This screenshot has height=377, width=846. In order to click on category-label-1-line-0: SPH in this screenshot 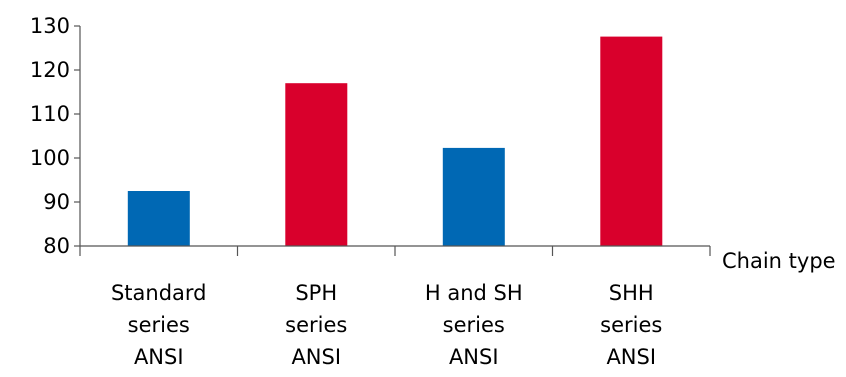, I will do `click(316, 293)`.